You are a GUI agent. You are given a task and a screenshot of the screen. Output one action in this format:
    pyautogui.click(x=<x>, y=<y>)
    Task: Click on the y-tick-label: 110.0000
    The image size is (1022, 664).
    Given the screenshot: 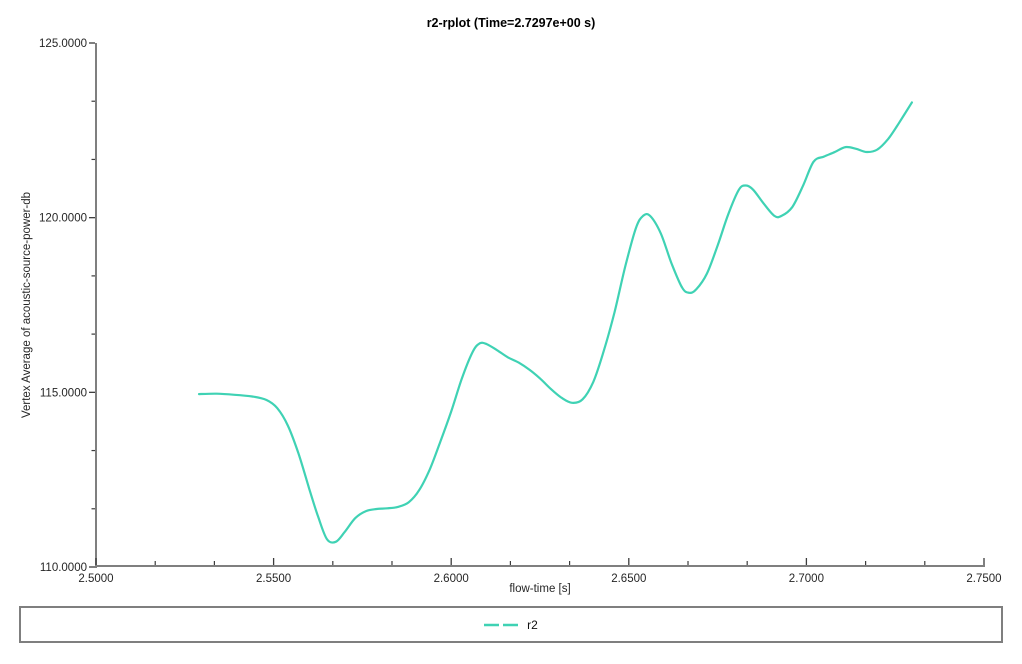 What is the action you would take?
    pyautogui.click(x=63, y=568)
    